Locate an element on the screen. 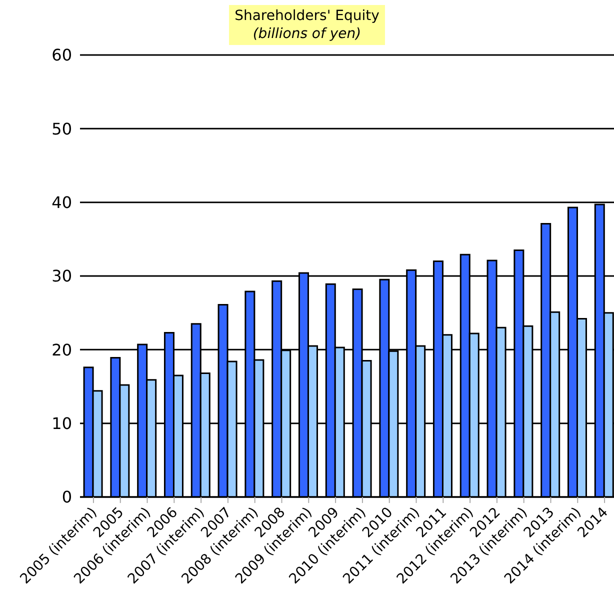  y-tick-label: 30 is located at coordinates (62, 276).